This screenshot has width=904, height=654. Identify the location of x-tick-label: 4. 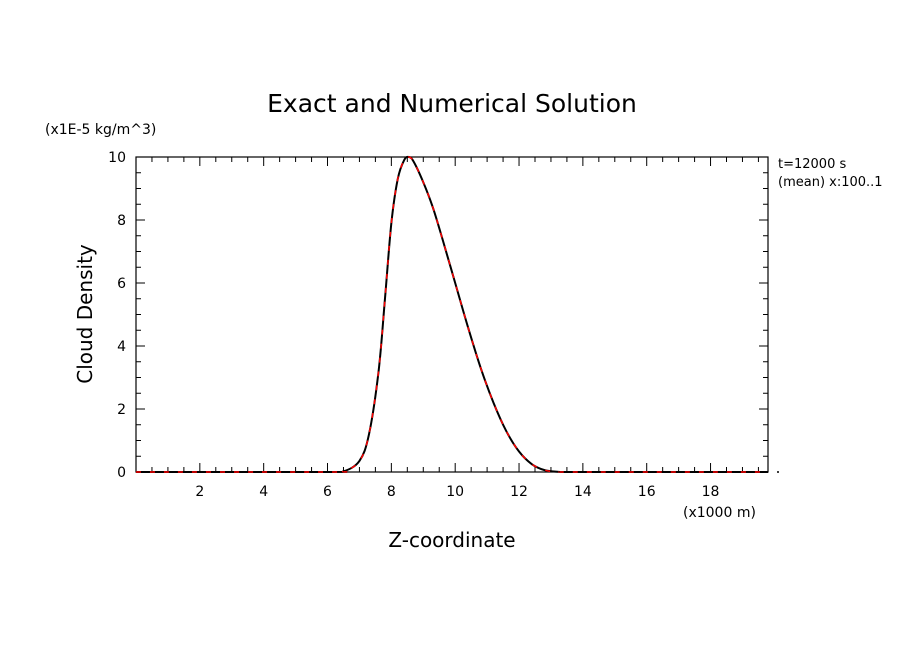
(263, 492).